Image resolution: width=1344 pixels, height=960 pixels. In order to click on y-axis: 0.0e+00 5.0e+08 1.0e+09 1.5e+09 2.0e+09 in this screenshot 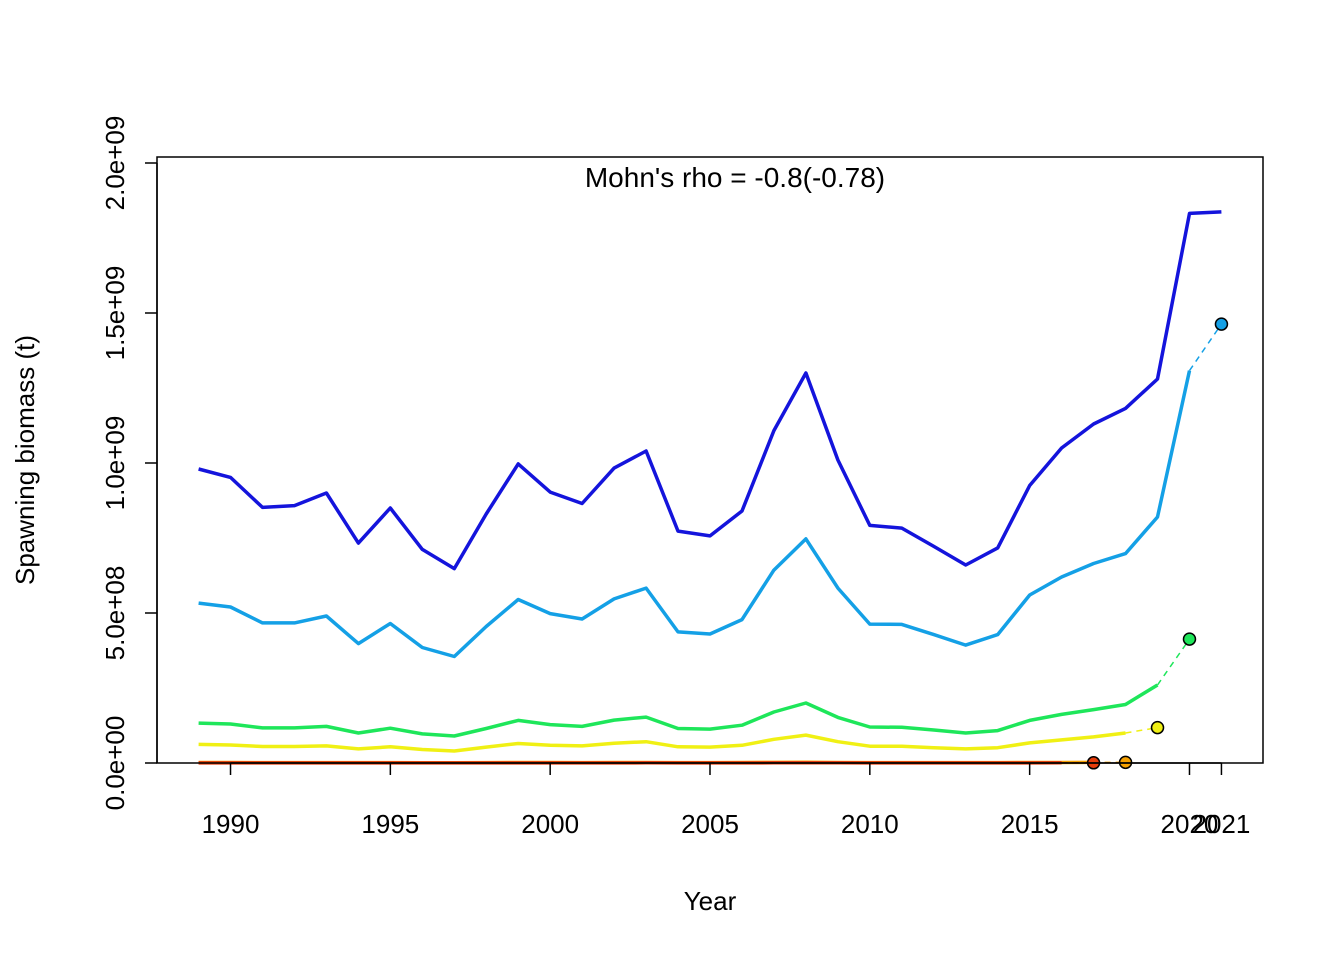, I will do `click(129, 463)`.